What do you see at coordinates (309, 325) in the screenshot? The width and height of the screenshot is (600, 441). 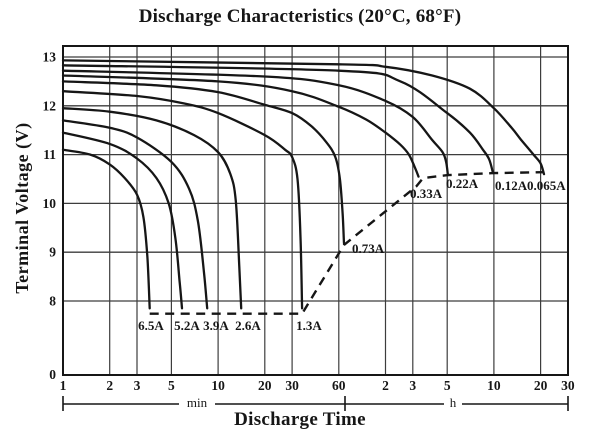 I see `series-label-1.3A: 1.3A` at bounding box center [309, 325].